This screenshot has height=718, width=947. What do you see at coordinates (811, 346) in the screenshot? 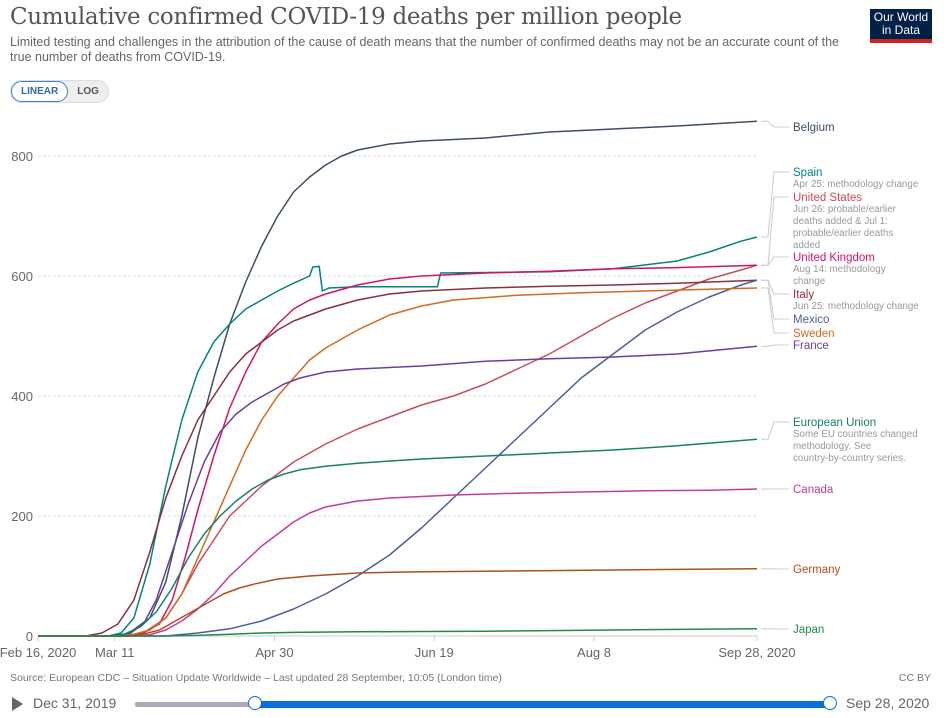
I see `legend-label-france: France` at bounding box center [811, 346].